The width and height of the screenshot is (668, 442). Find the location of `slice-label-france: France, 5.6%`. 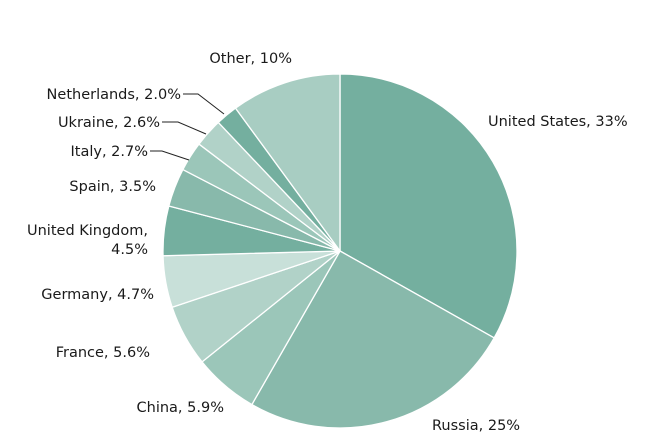

slice-label-france: France, 5.6% is located at coordinates (103, 353).